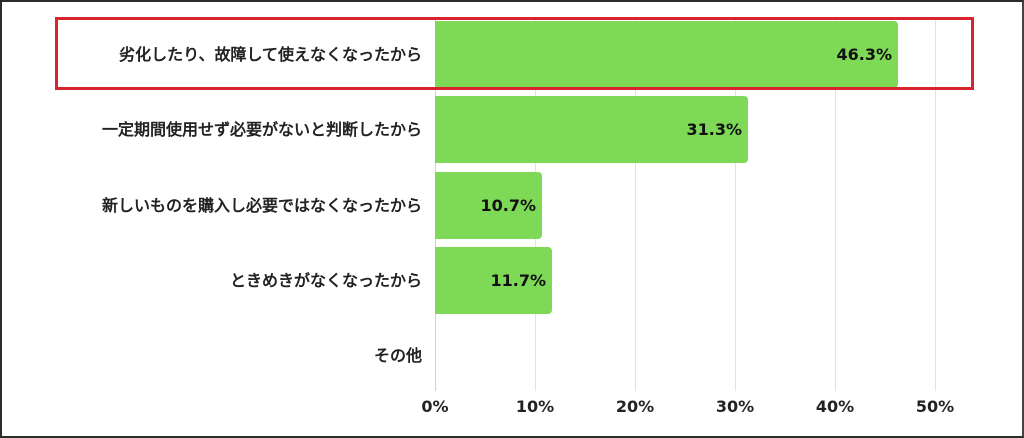 This screenshot has width=1024, height=438. I want to click on category-label: その他, so click(397, 355).